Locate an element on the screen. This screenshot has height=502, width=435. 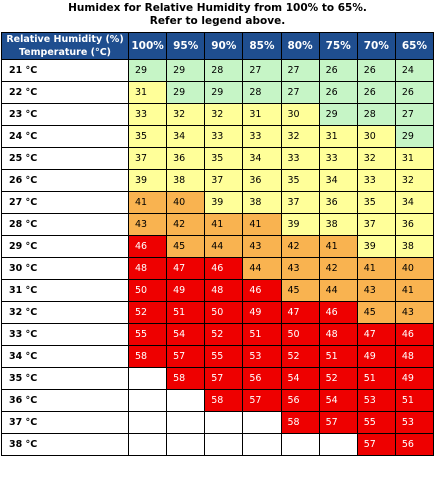
table-row: 31 °C 50 49 48 46 45 44 43 41 is located at coordinates (218, 290).